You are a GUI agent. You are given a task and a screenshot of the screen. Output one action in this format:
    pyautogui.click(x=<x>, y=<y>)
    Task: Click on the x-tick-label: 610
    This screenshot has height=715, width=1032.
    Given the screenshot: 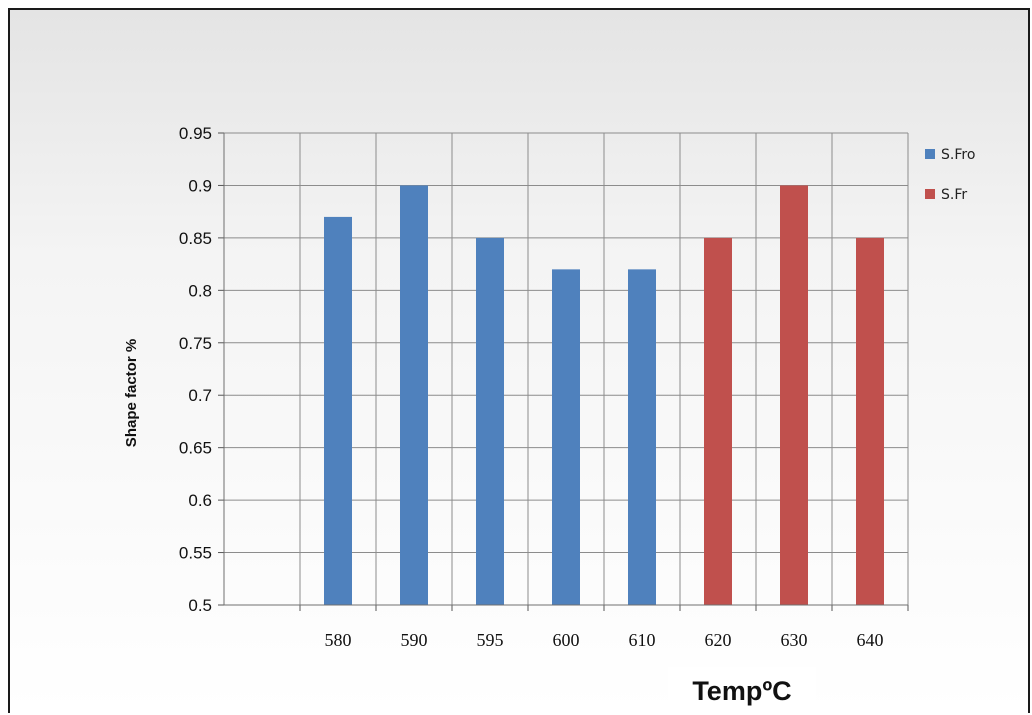 What is the action you would take?
    pyautogui.click(x=642, y=640)
    